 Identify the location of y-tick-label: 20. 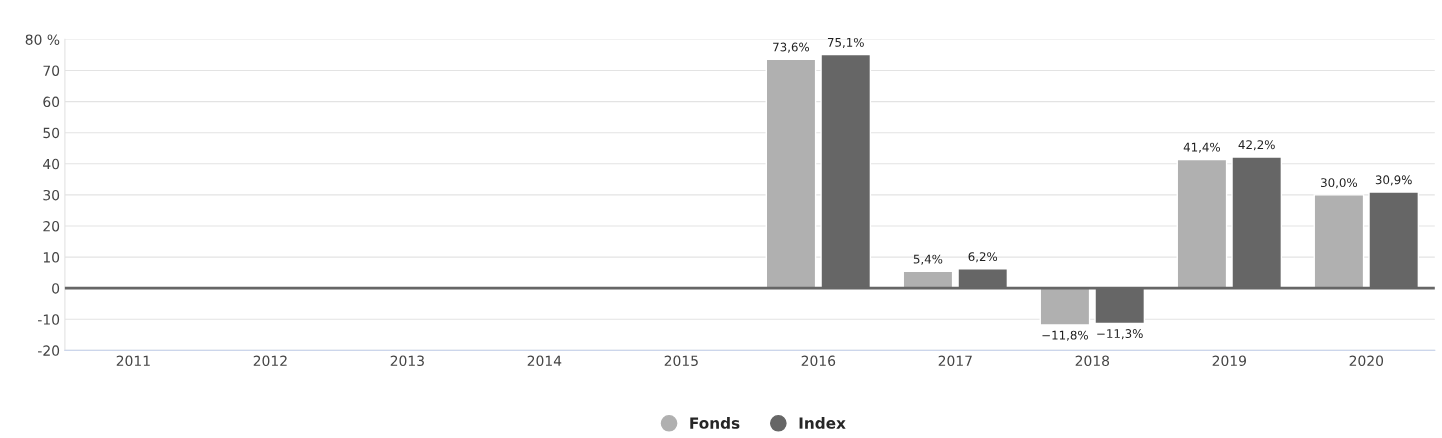
(51, 226).